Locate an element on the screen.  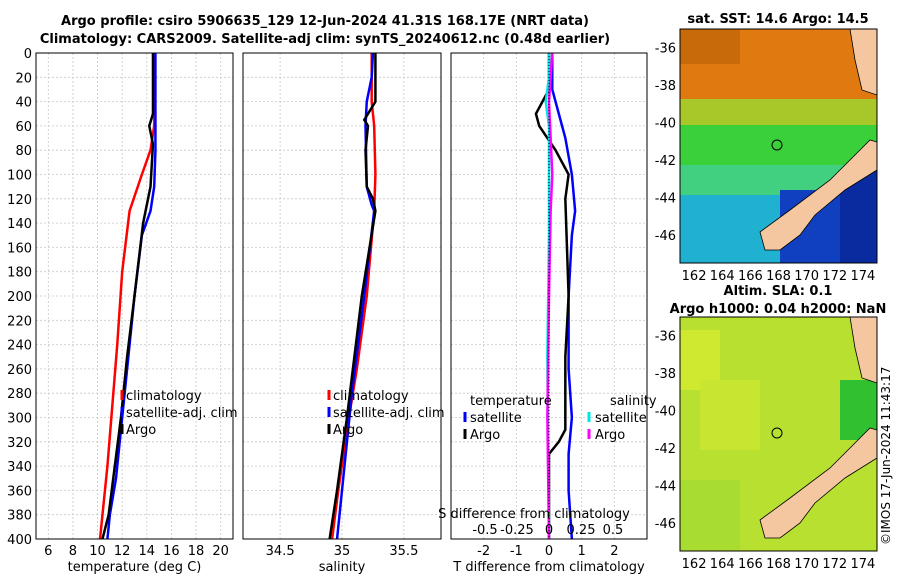
x-axis-label: T difference from climatology is located at coordinates (548, 567).